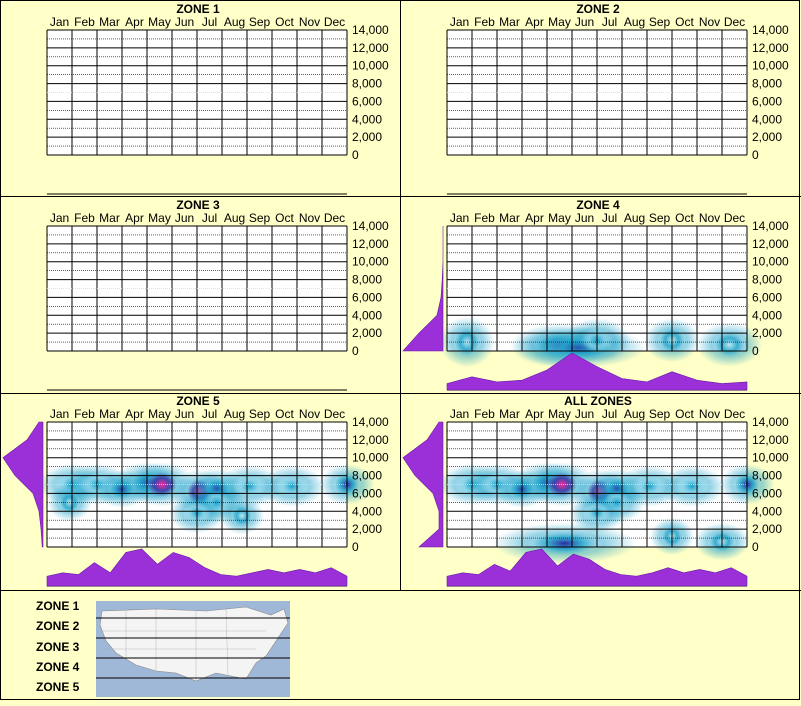 The height and width of the screenshot is (706, 801). I want to click on legend-zone-2: ZONE 2, so click(58, 626).